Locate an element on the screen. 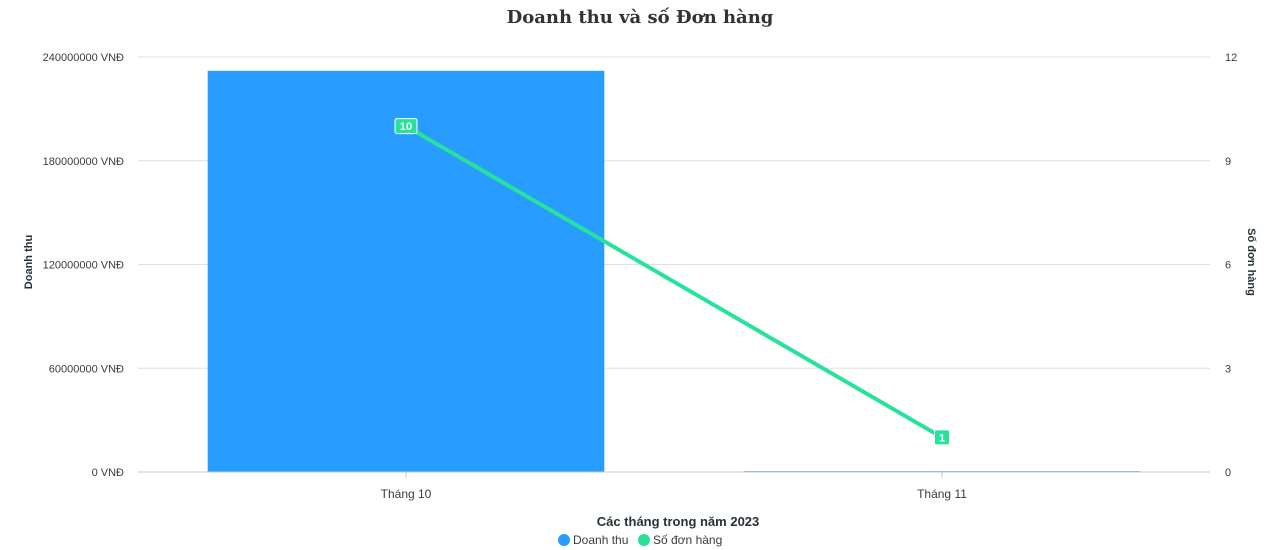 This screenshot has width=1280, height=550. legend-item-orders: Số đơn hàng is located at coordinates (680, 540).